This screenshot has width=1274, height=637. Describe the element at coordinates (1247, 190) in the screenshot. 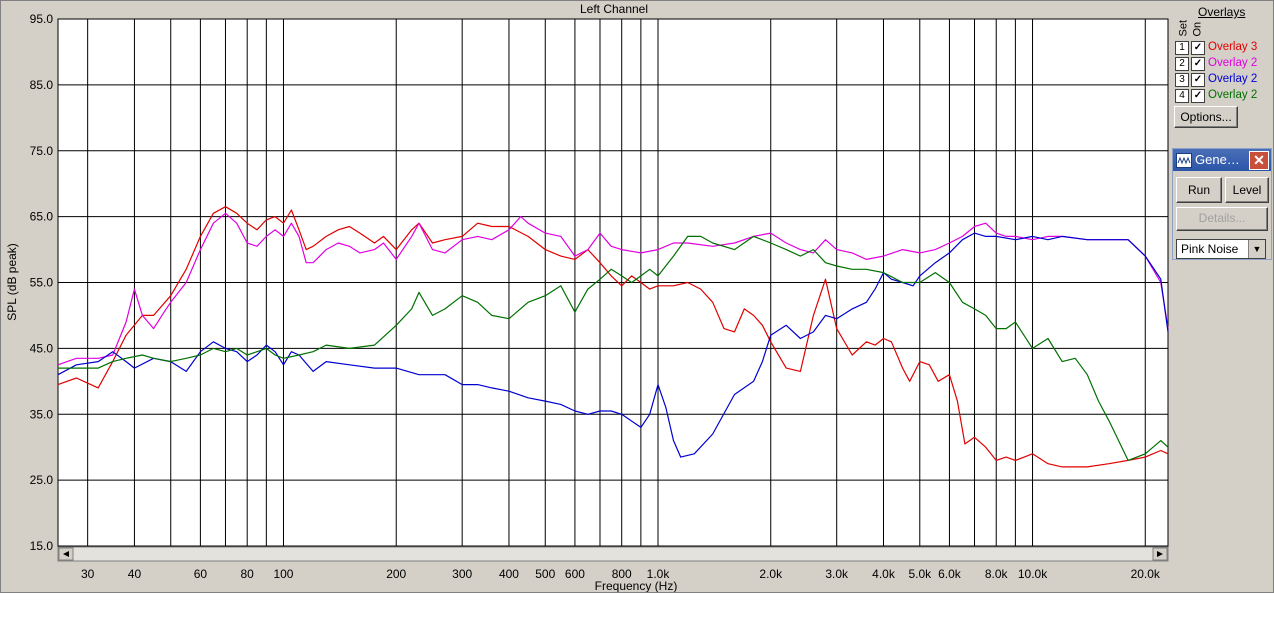

I see `level-button: Level` at that location.